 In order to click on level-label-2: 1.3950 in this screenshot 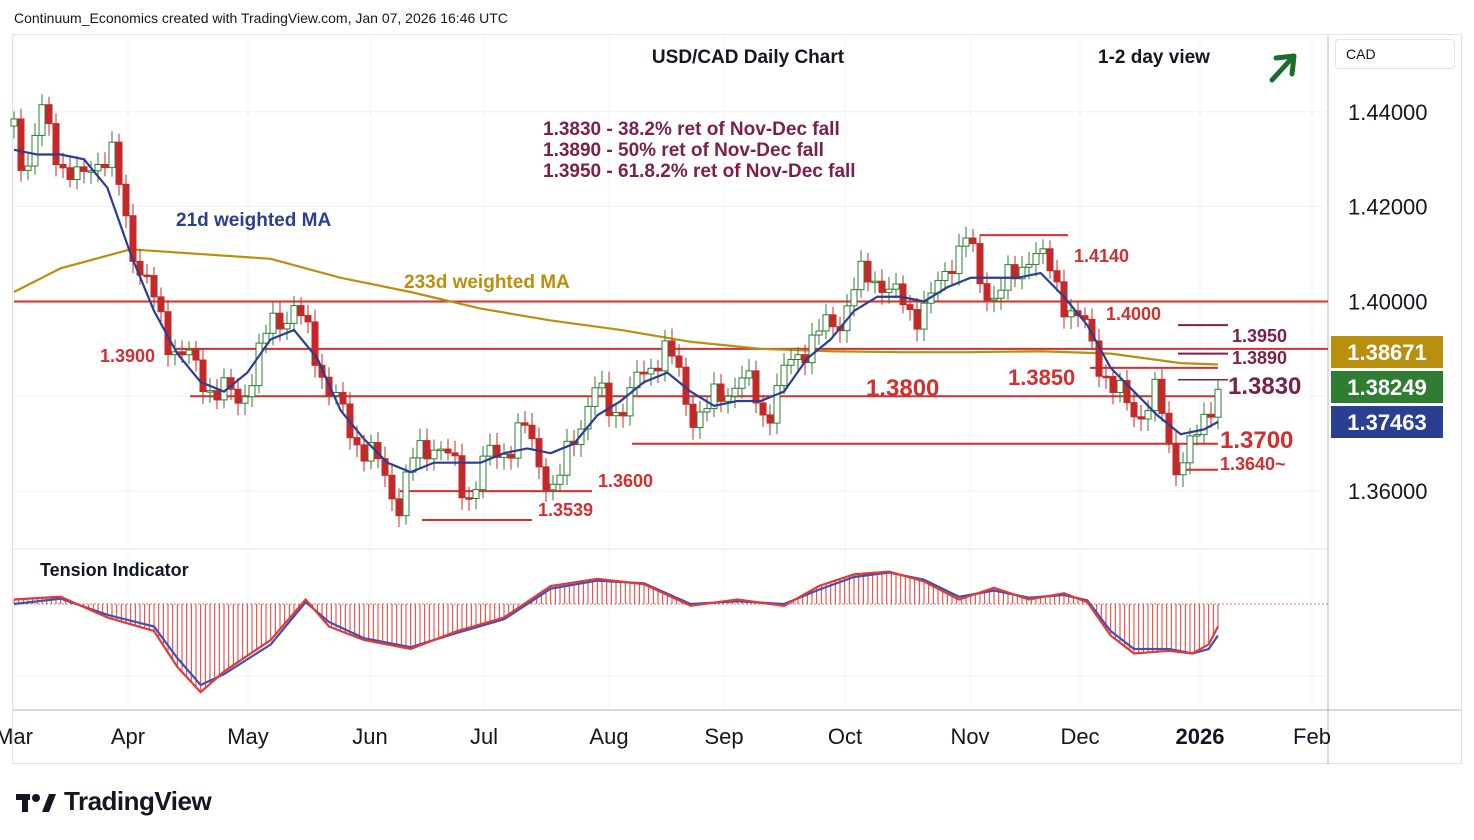, I will do `click(1259, 336)`.